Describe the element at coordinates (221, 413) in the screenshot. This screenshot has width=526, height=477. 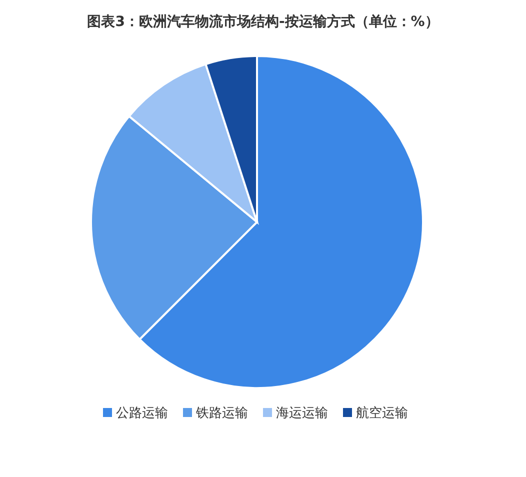
I see `legend-label: 铁路运输` at that location.